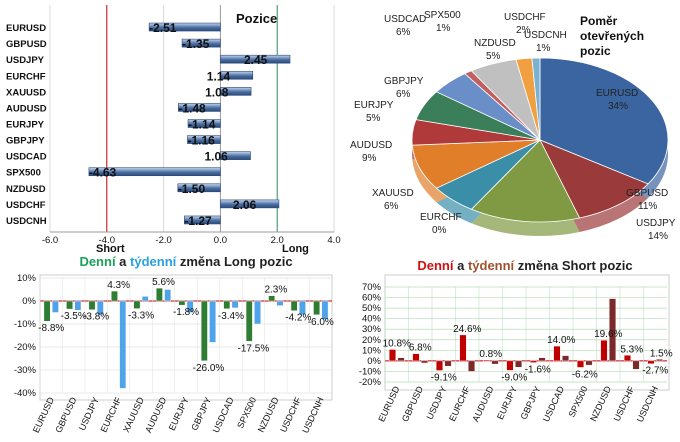  Describe the element at coordinates (525, 17) in the screenshot. I see `pie-label-name: USDCHF` at that location.